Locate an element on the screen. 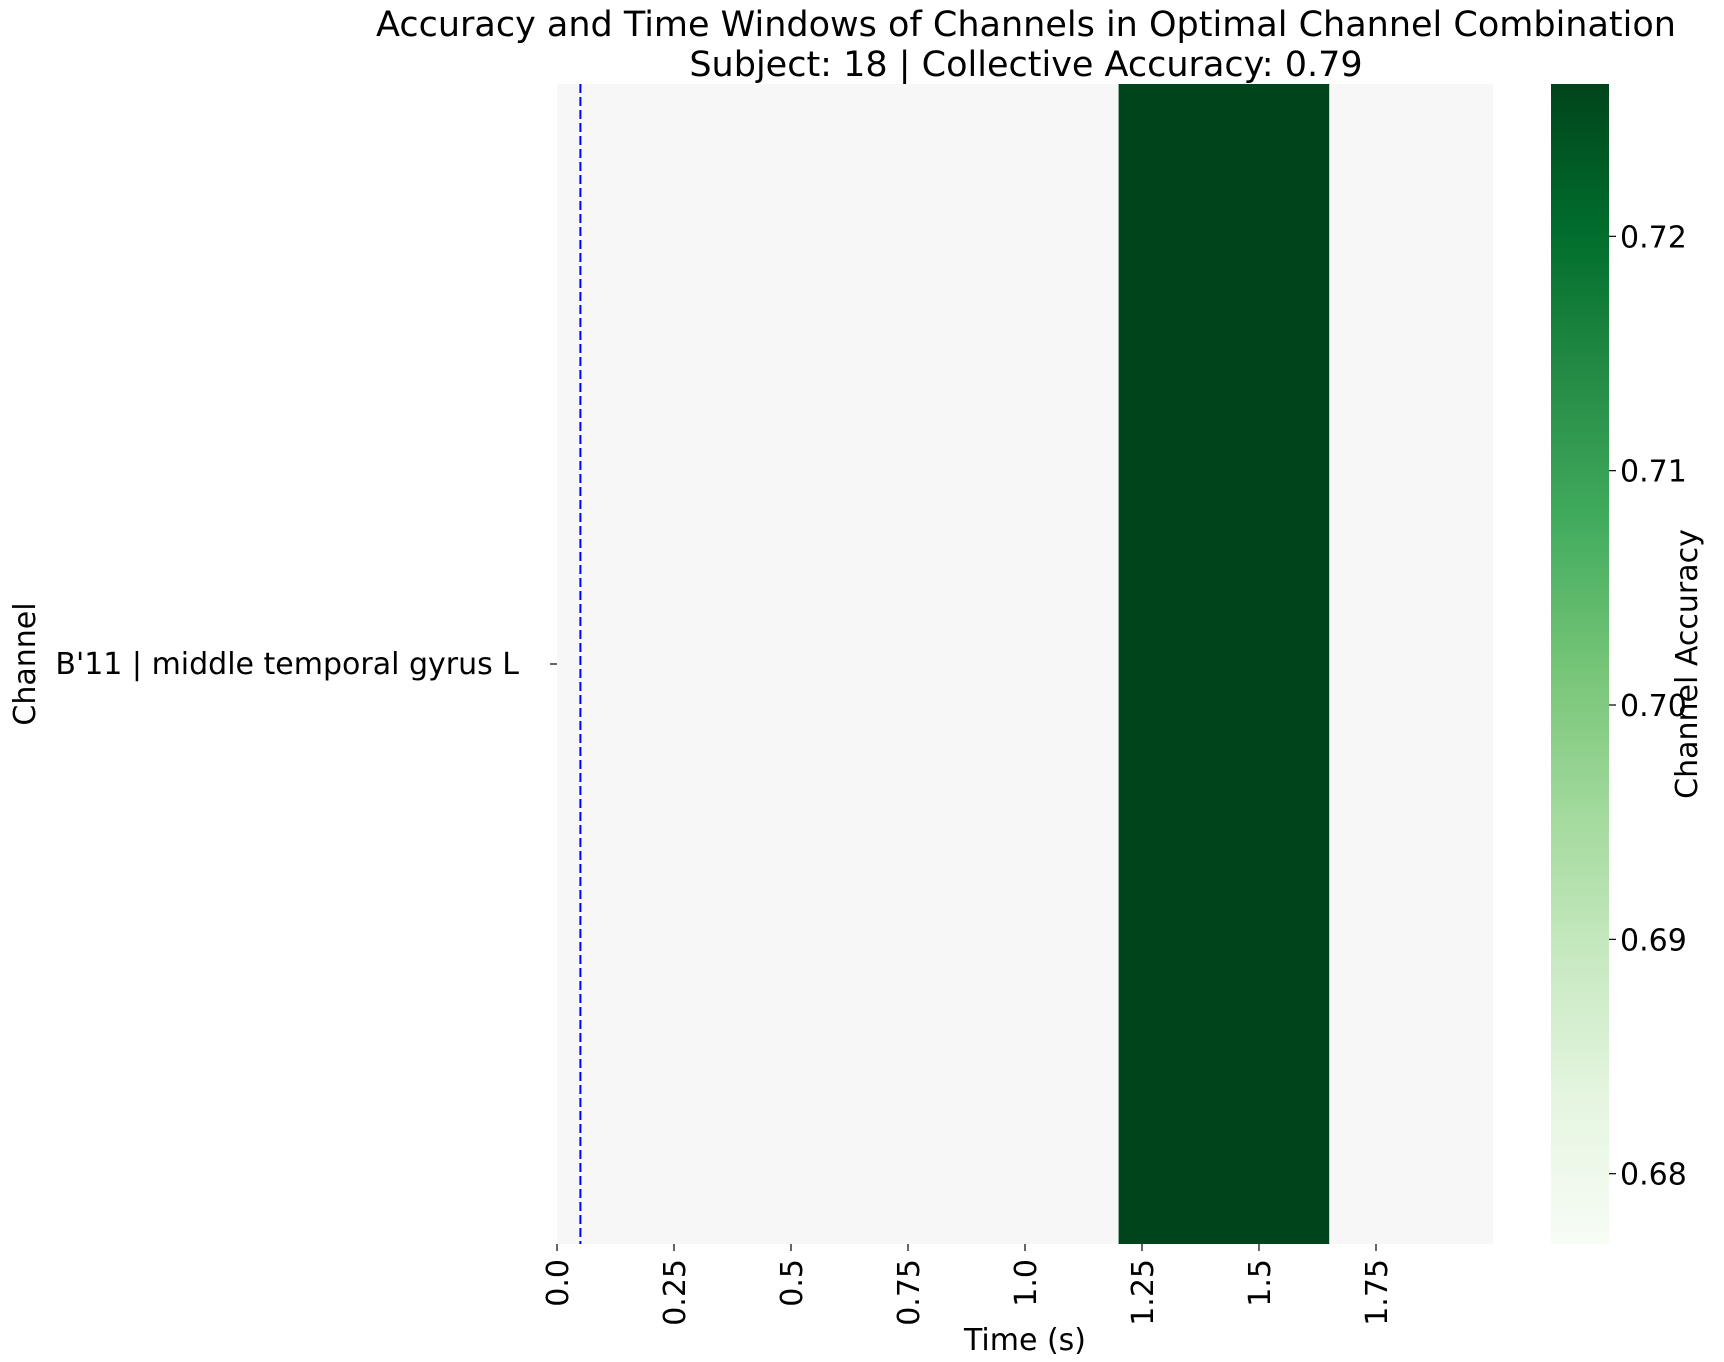 The image size is (1724, 1362). colorbar-tick-label: 0.71 is located at coordinates (1653, 472).